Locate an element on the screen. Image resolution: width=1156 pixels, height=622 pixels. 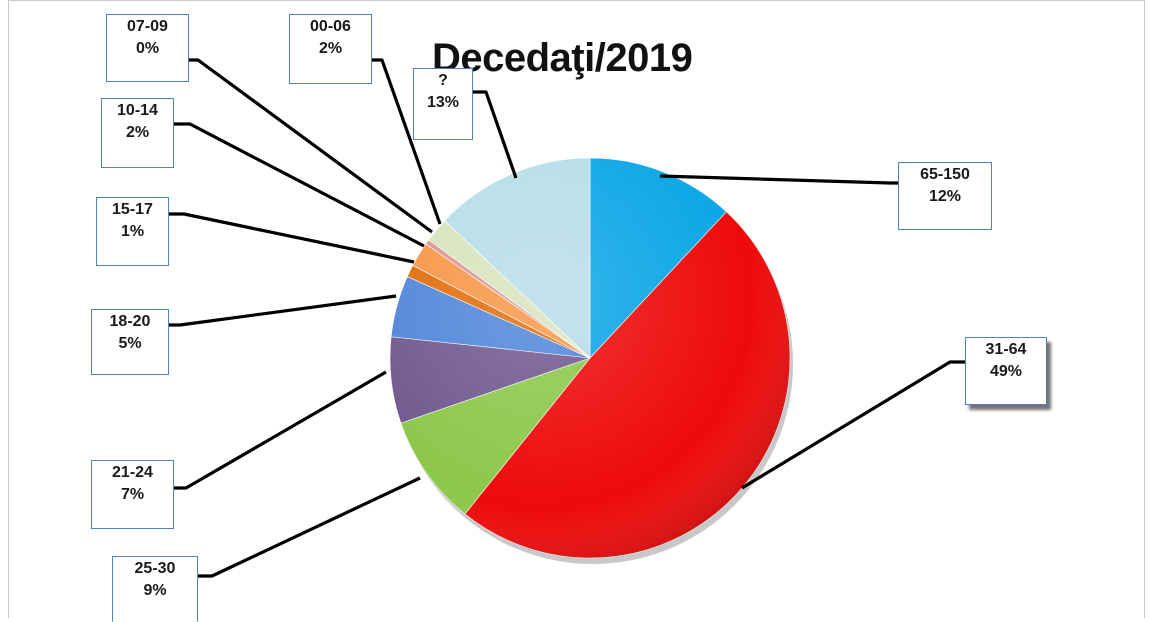
label-31-64: 31-64 49% is located at coordinates (1006, 371).